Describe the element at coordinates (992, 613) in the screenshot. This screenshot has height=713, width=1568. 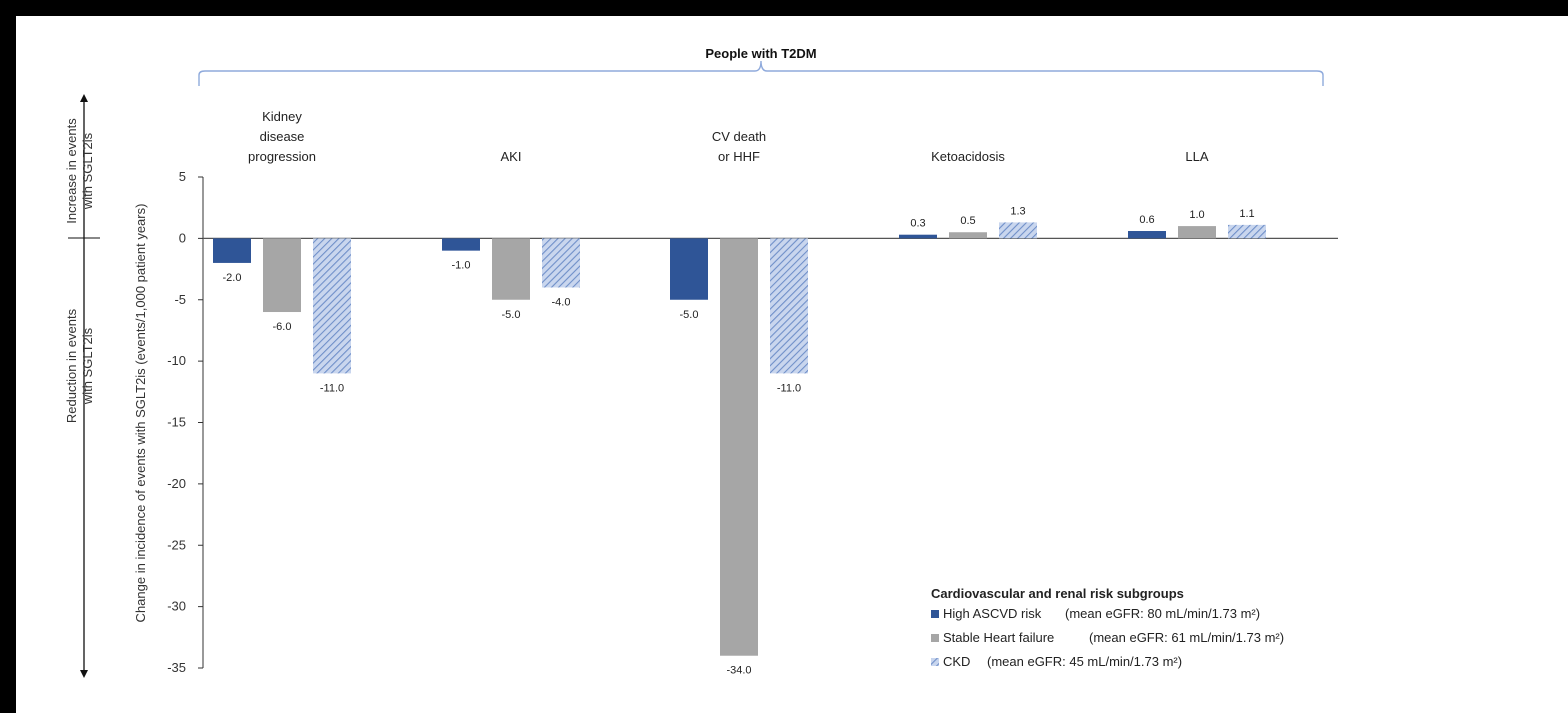
I see `legend-entry-name: High ASCVD risk` at that location.